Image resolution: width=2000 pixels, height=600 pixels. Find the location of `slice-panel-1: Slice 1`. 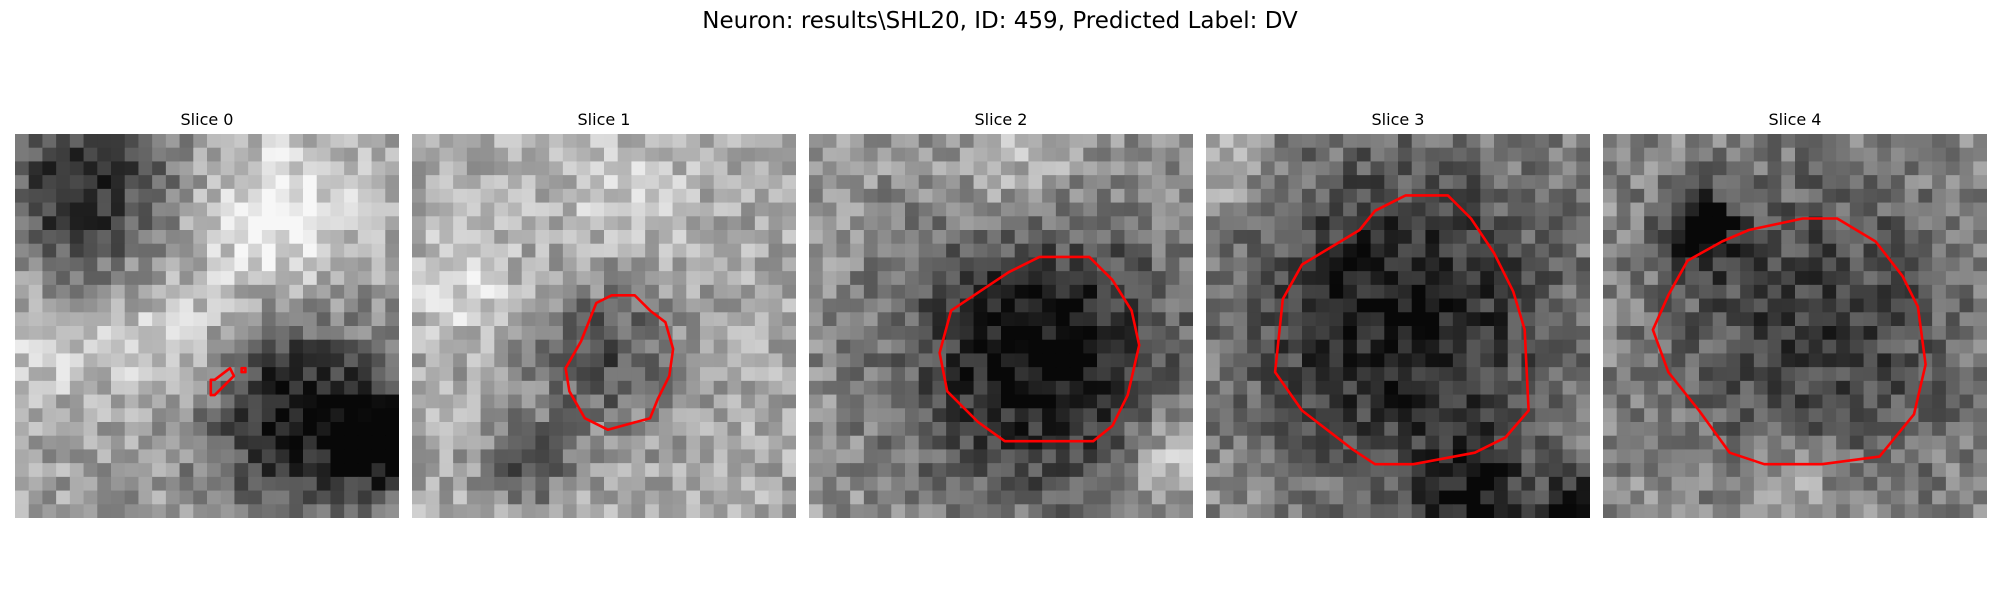

slice-panel-1: Slice 1 is located at coordinates (604, 313).